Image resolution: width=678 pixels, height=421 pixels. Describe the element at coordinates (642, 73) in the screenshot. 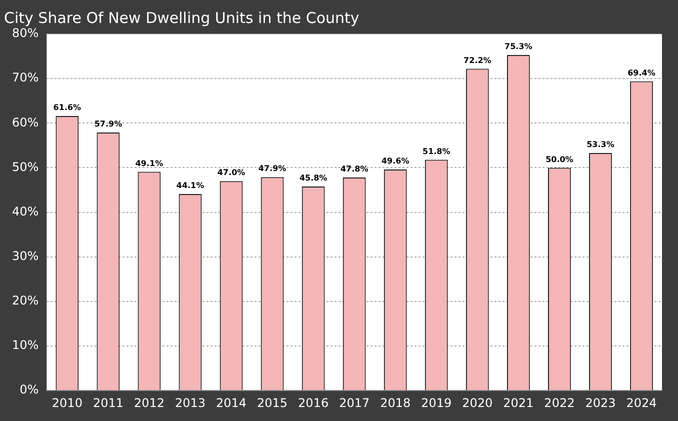

I see `data-label: 69.4%` at that location.